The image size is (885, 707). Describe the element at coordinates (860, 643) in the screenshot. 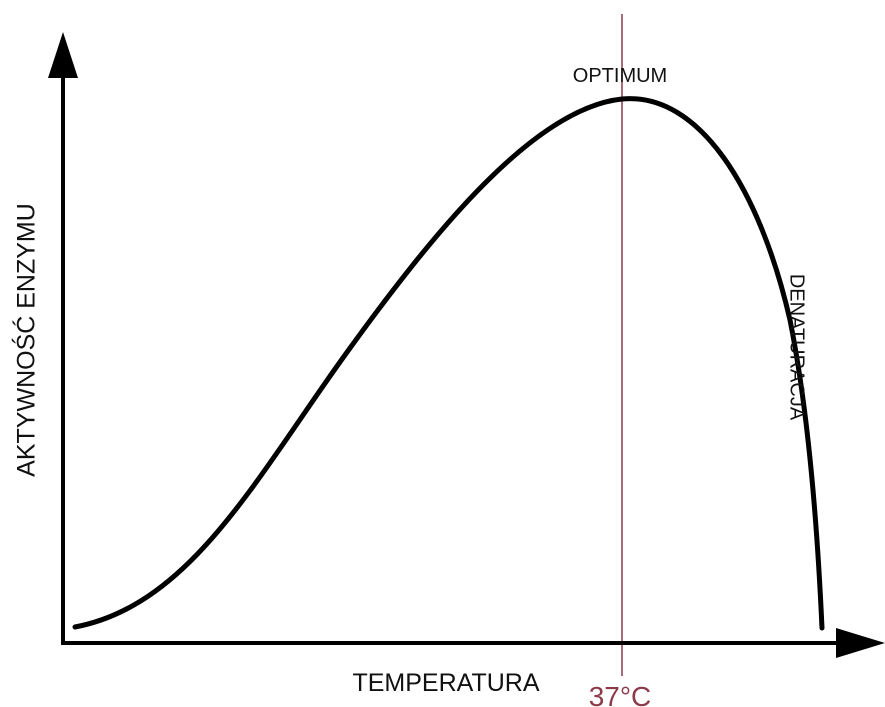

I see `x-axis-arrow` at that location.